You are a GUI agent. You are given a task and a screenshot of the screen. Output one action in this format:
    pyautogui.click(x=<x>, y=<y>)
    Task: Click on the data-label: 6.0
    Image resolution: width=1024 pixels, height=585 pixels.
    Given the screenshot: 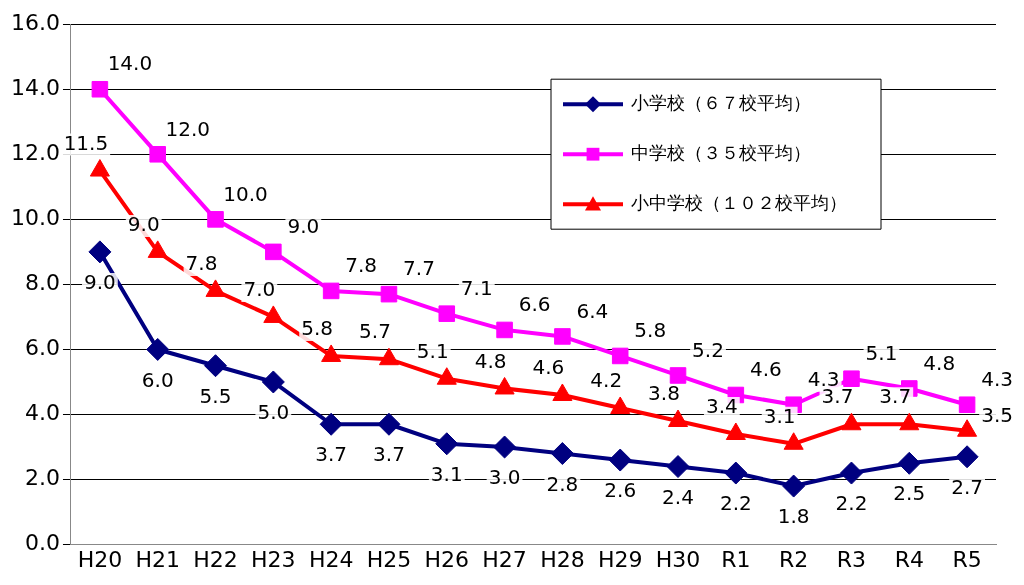 What is the action you would take?
    pyautogui.click(x=157, y=379)
    